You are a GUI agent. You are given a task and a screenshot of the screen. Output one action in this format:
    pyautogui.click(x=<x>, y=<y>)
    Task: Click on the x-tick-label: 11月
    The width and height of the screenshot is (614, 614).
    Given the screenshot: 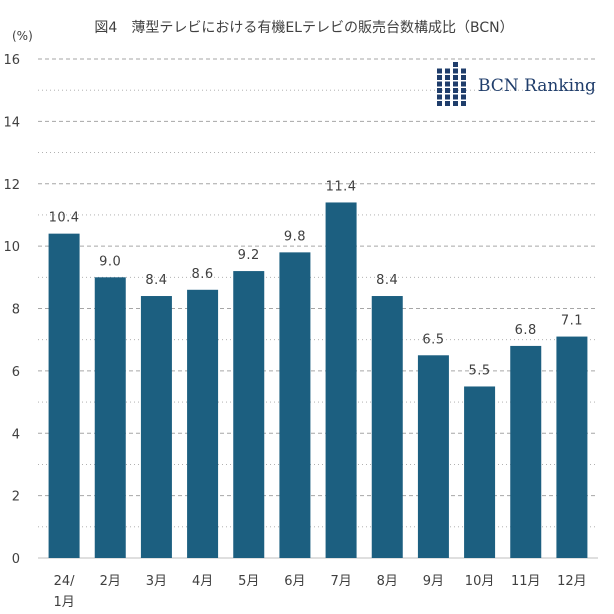 What is the action you would take?
    pyautogui.click(x=526, y=581)
    